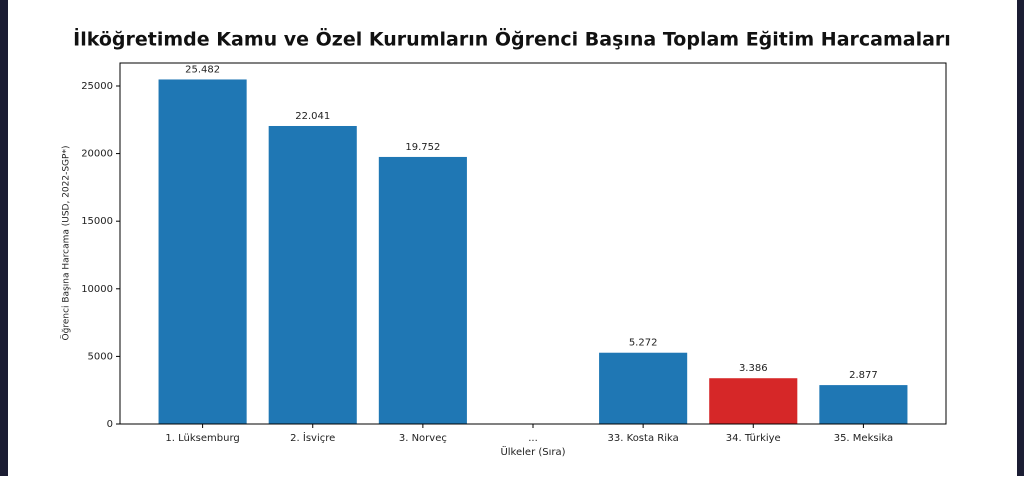 The image size is (1024, 480). What do you see at coordinates (643, 438) in the screenshot?
I see `x-tick-label: 33. Kosta Rika` at bounding box center [643, 438].